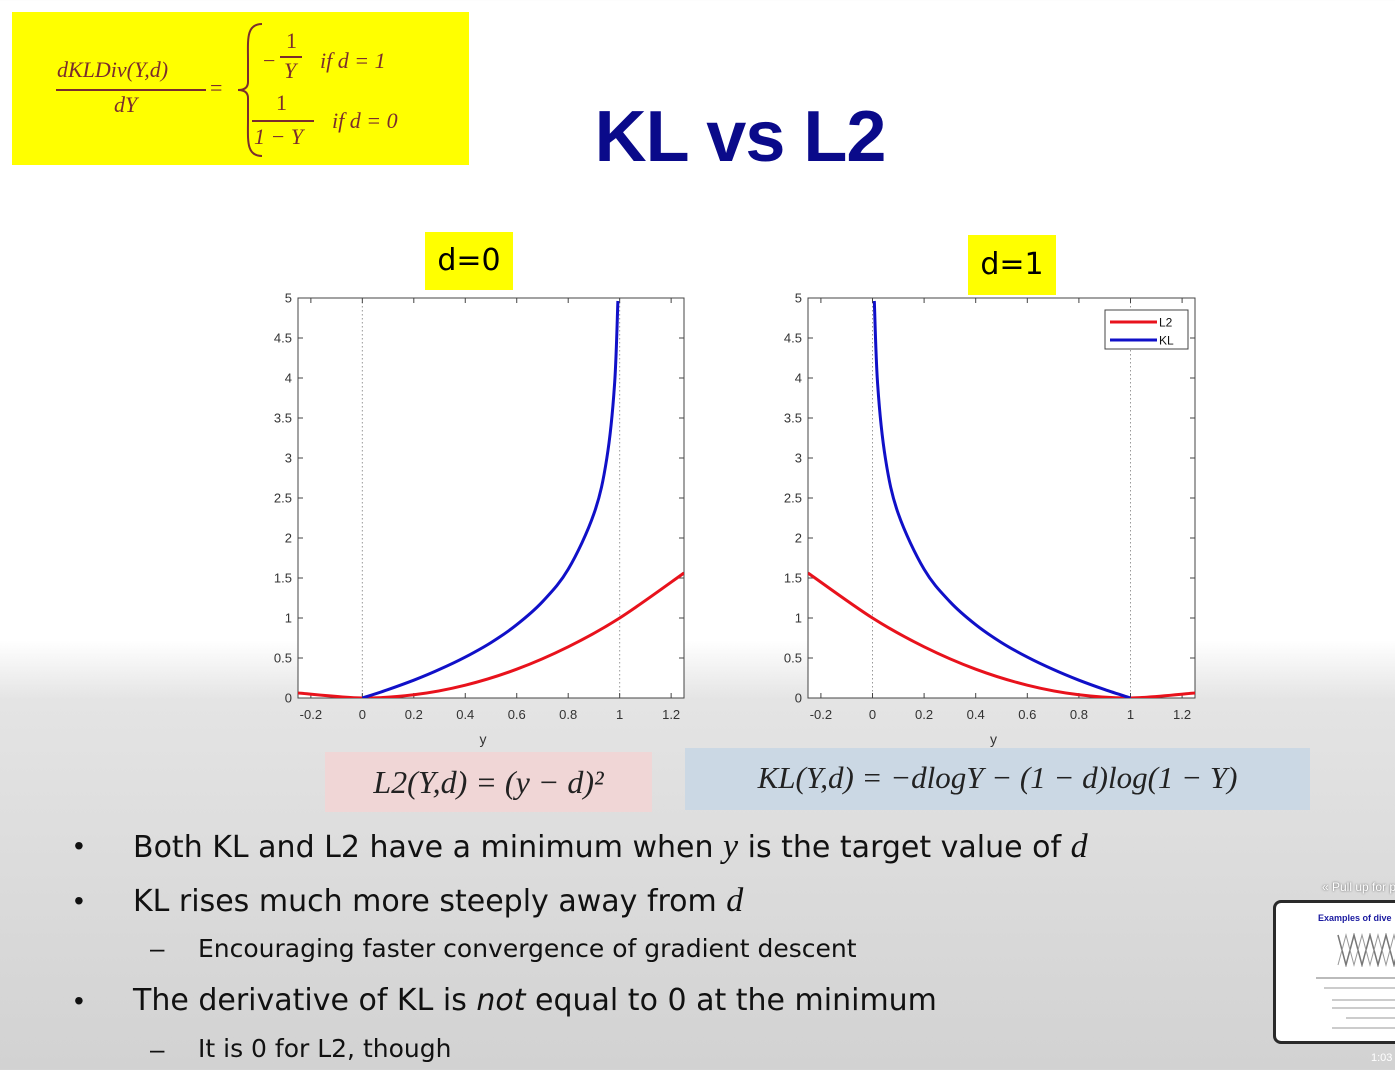 This screenshot has height=1070, width=1395. What do you see at coordinates (291, 40) in the screenshot?
I see `formula-case1-numerator: 1` at bounding box center [291, 40].